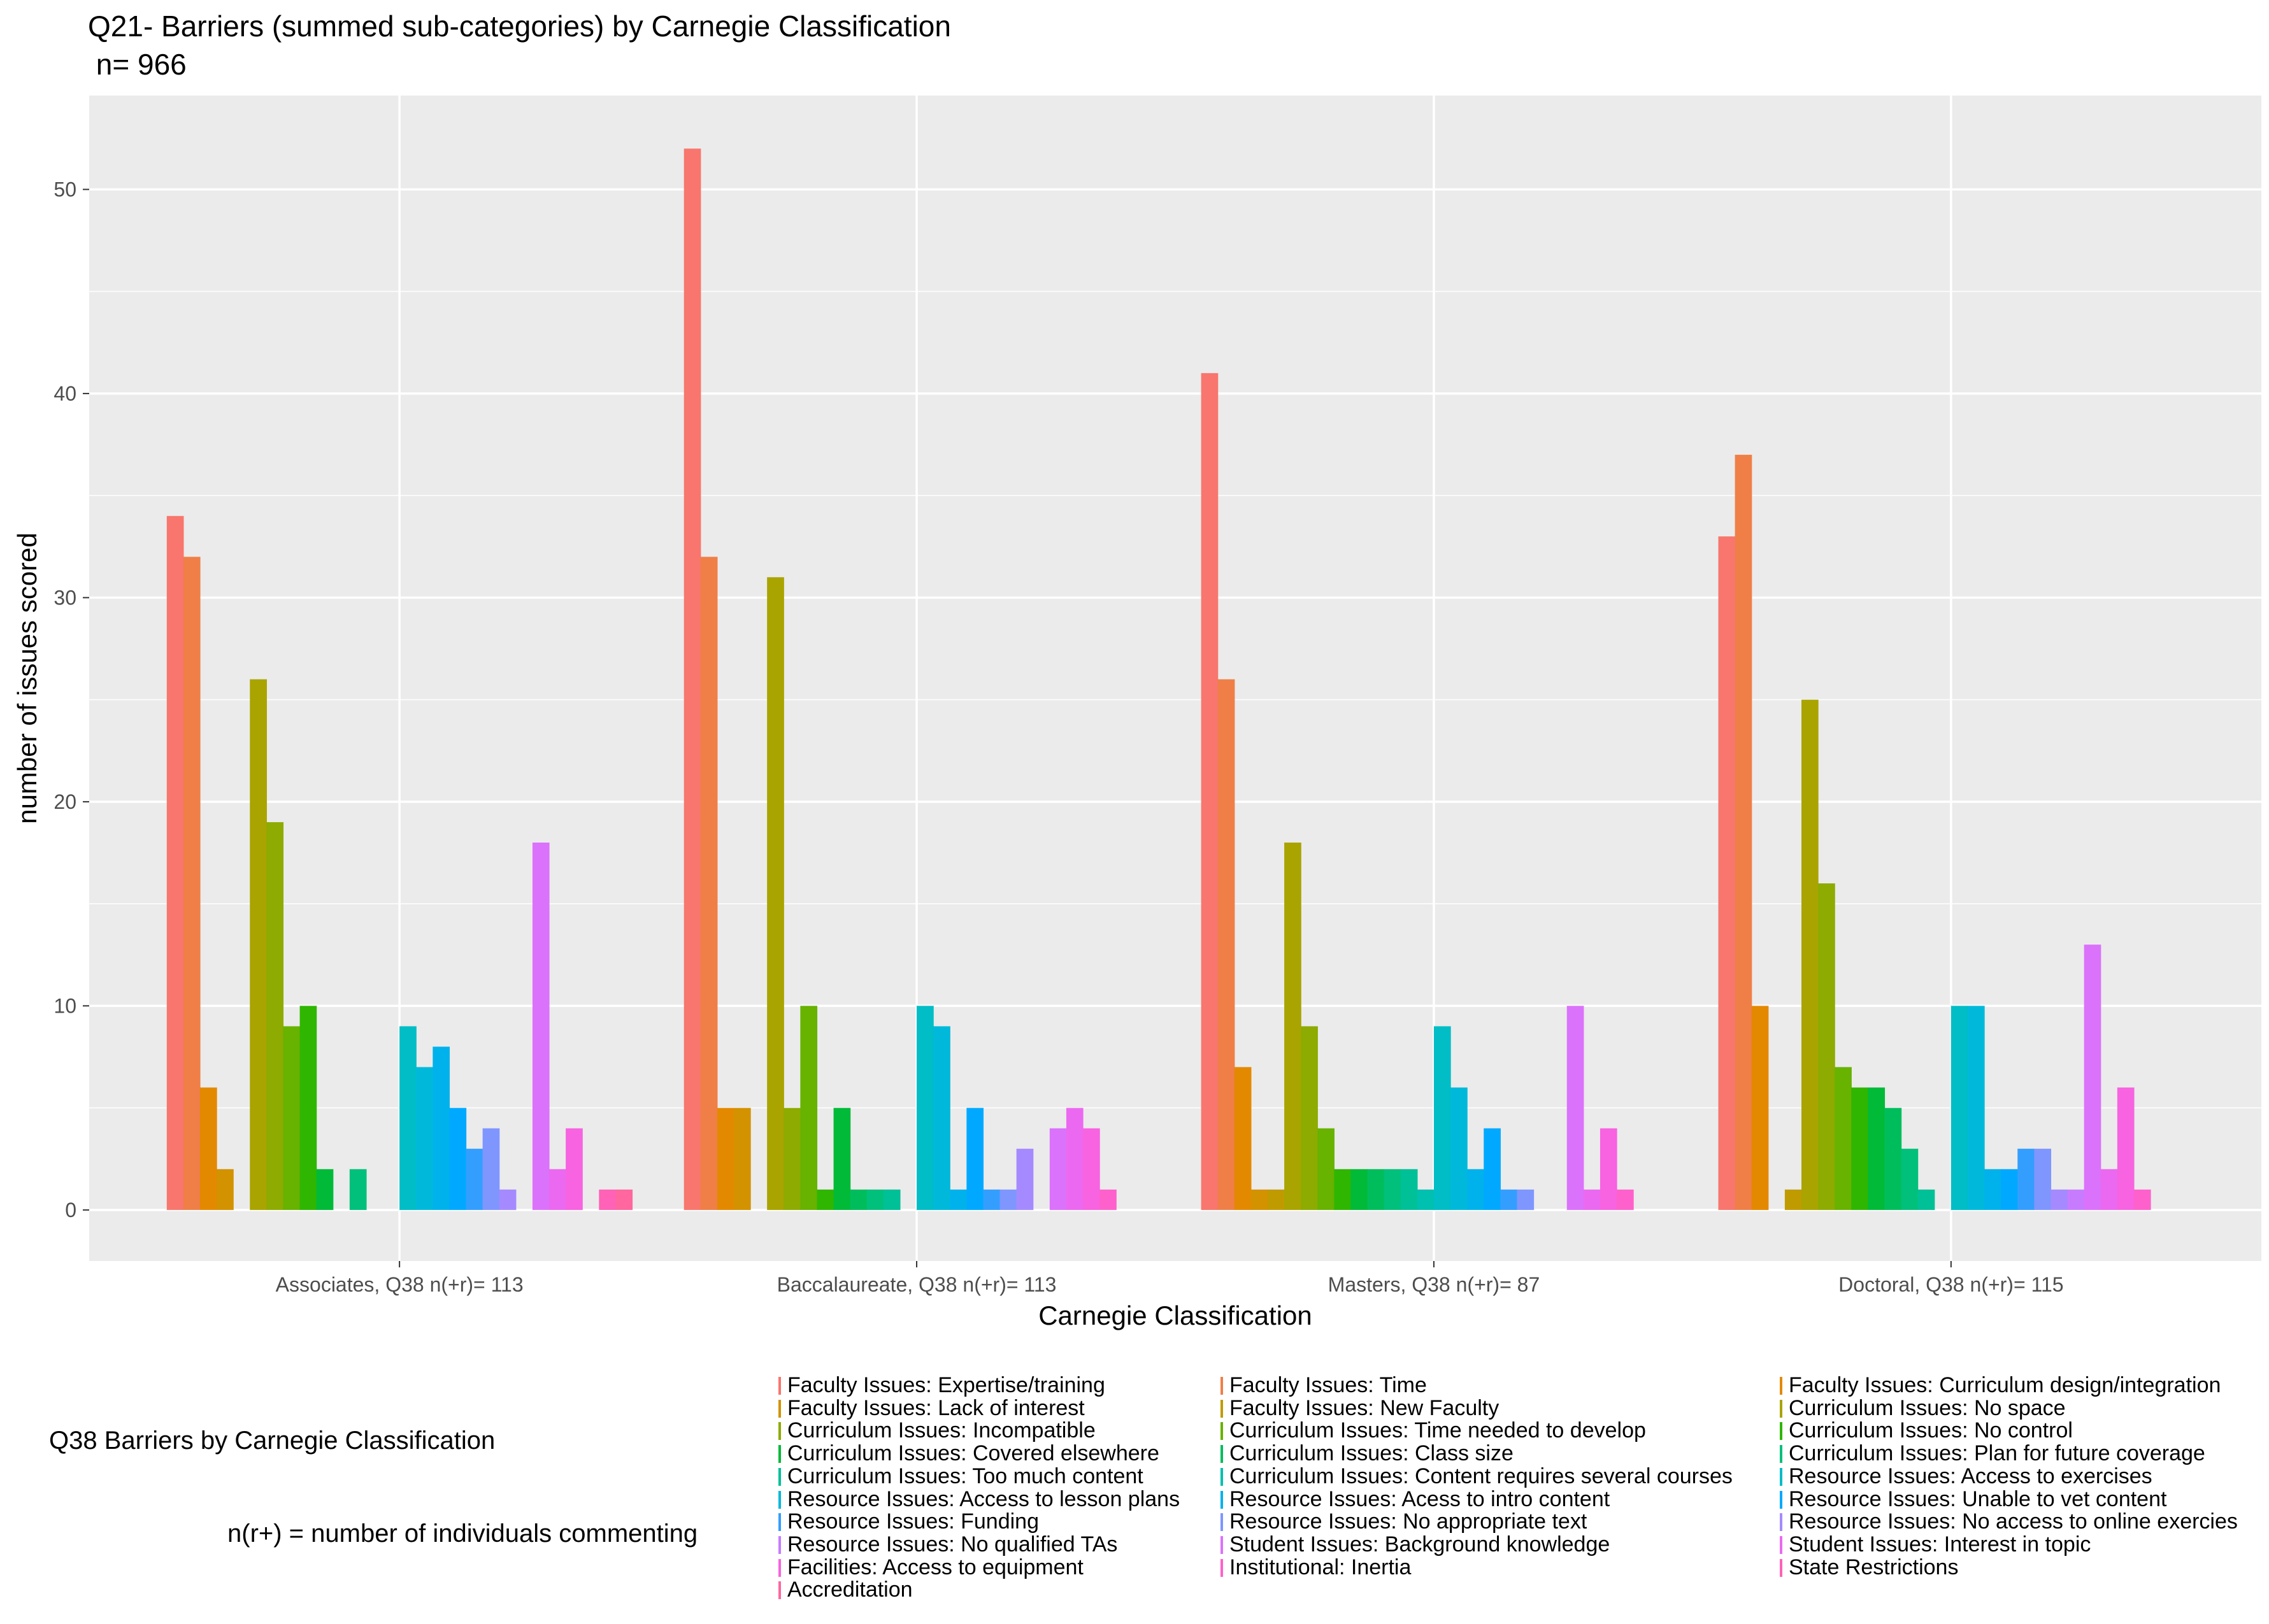 This screenshot has width=2269, height=1624. I want to click on legend-label: Resource Issues: No qualified TAs, so click(953, 1544).